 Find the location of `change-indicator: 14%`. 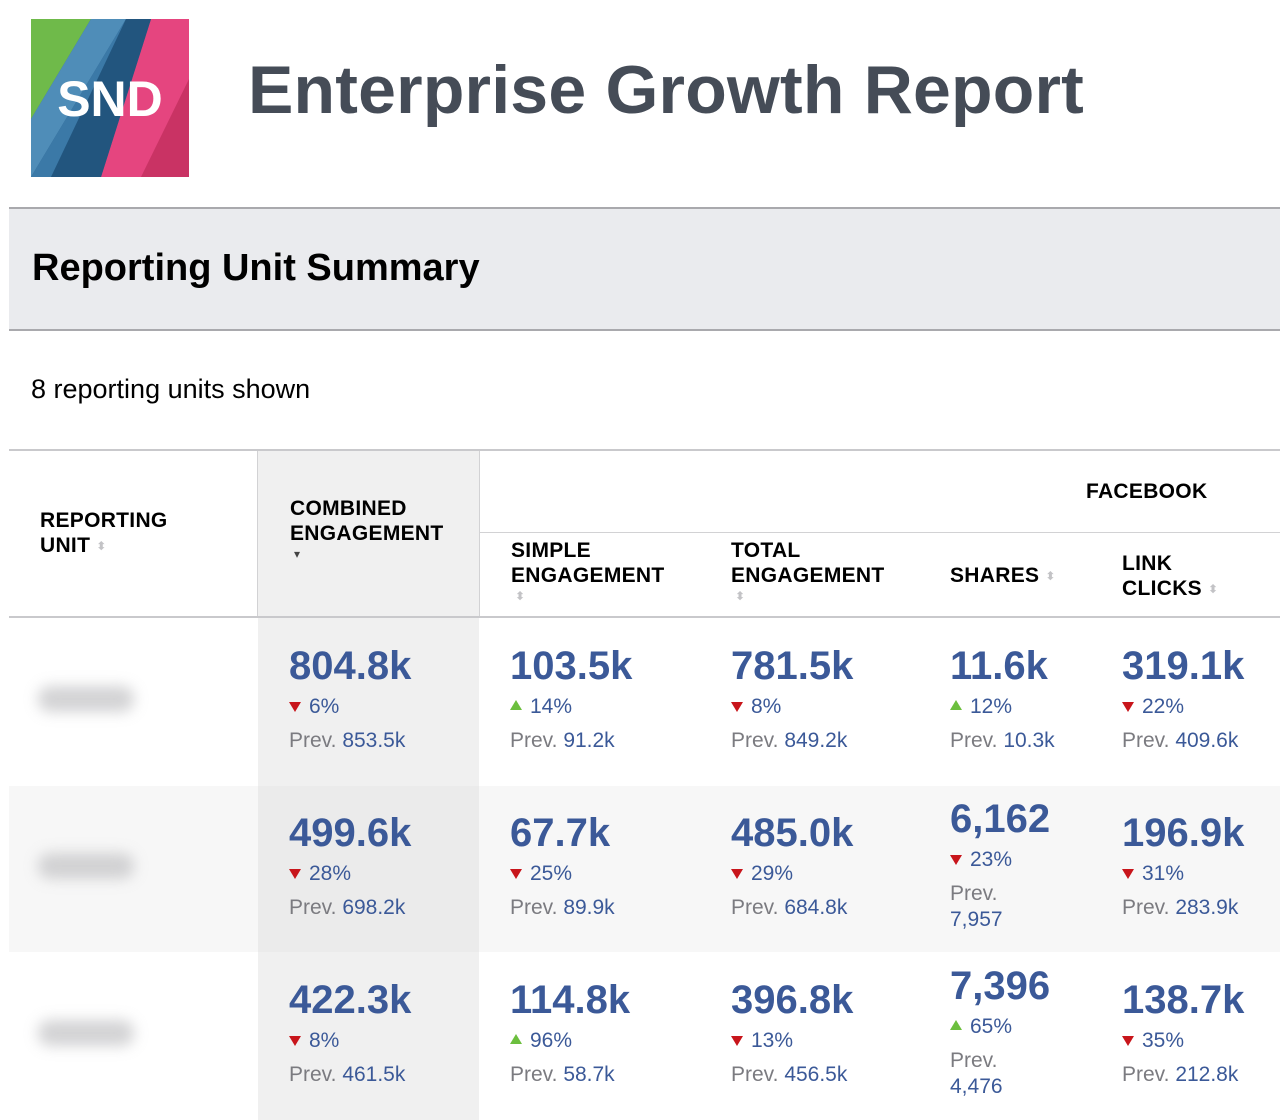

change-indicator: 14% is located at coordinates (571, 707).